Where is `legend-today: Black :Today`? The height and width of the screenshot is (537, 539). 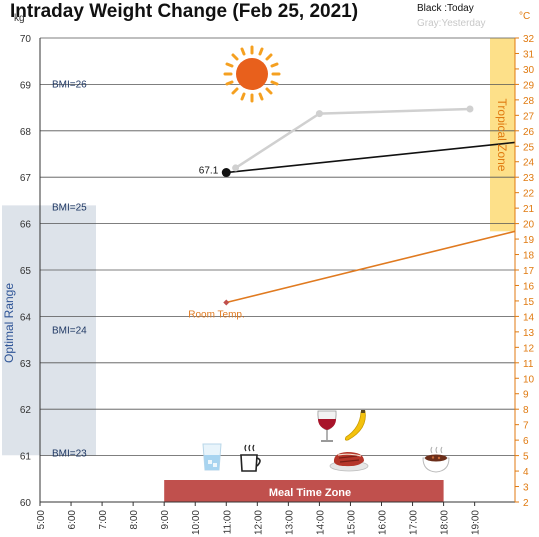 legend-today: Black :Today is located at coordinates (445, 8).